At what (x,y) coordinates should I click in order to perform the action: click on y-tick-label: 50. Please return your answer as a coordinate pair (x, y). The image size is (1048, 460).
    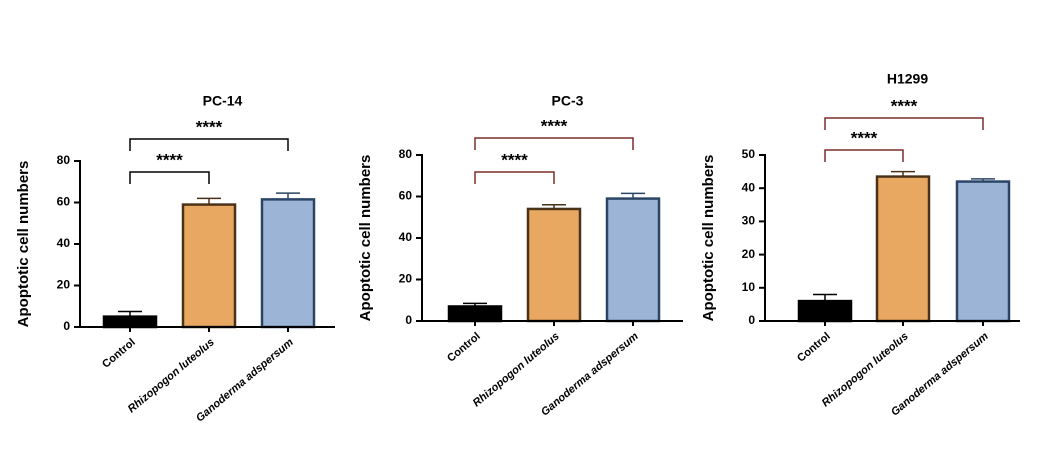
    Looking at the image, I should click on (749, 154).